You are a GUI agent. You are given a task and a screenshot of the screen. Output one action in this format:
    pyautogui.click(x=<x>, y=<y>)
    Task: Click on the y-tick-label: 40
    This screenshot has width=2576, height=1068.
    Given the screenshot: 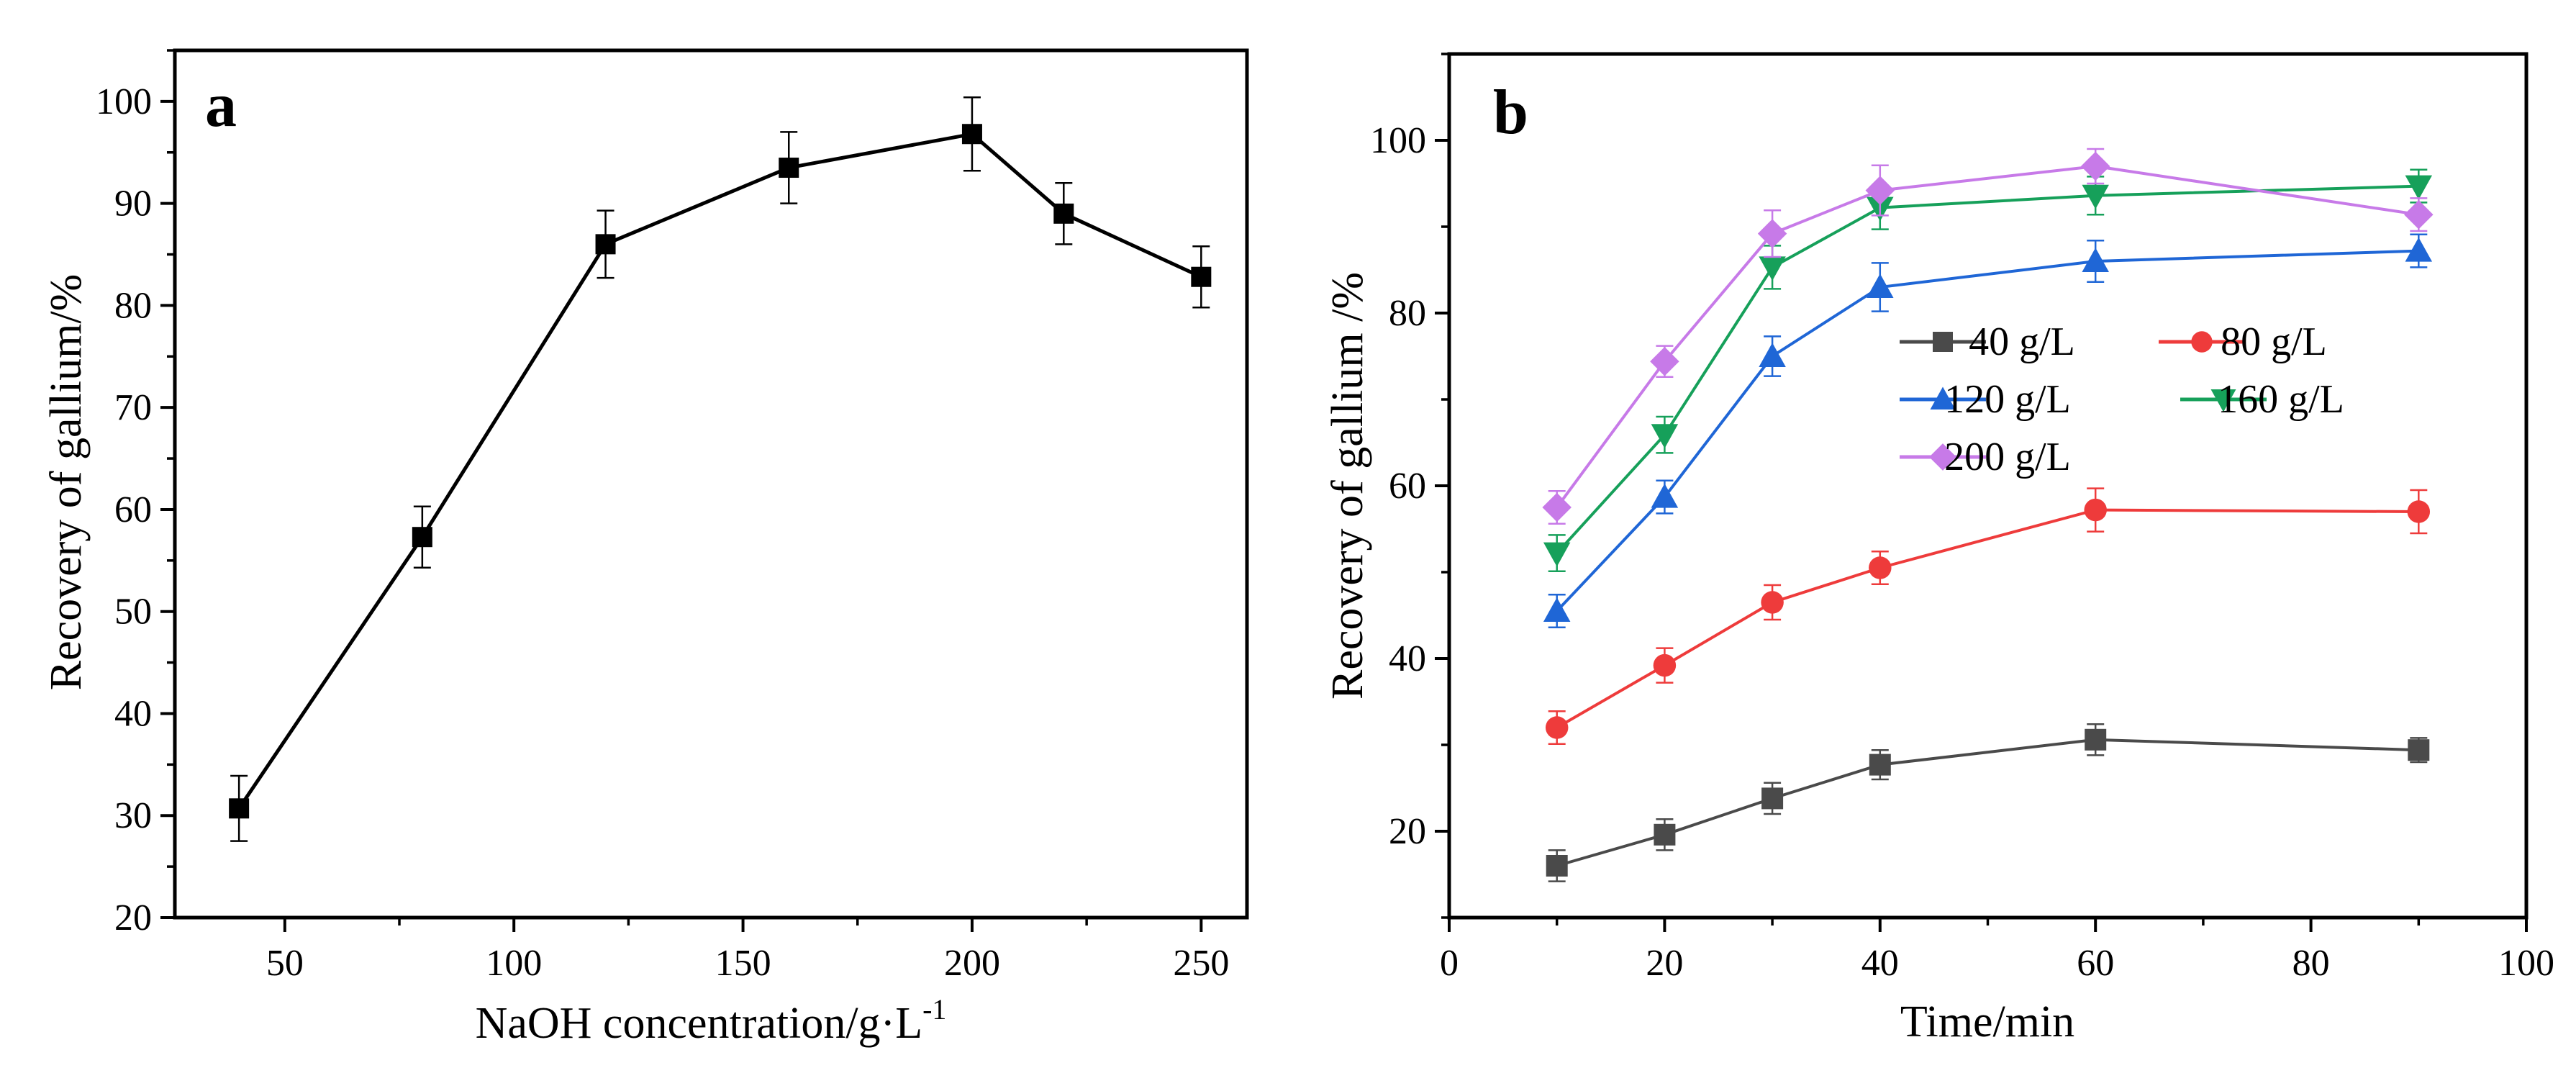 What is the action you would take?
    pyautogui.click(x=1407, y=659)
    